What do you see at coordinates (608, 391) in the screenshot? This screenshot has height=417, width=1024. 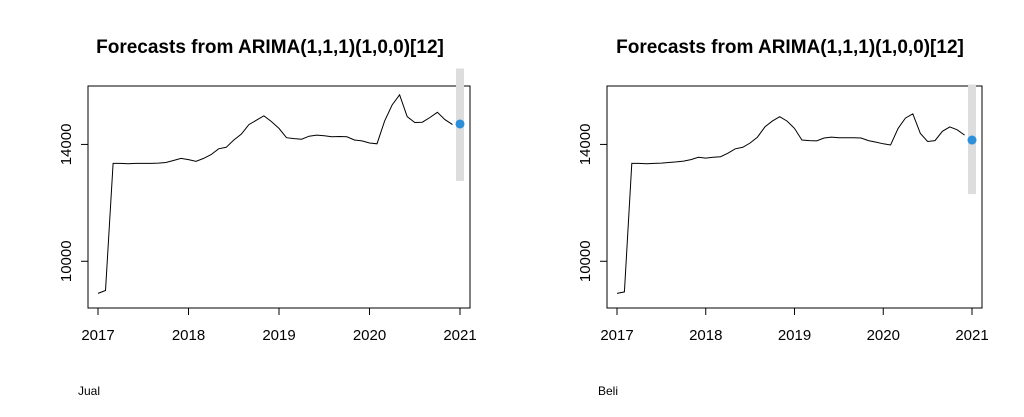 I see `chart-caption-beli: Beli` at bounding box center [608, 391].